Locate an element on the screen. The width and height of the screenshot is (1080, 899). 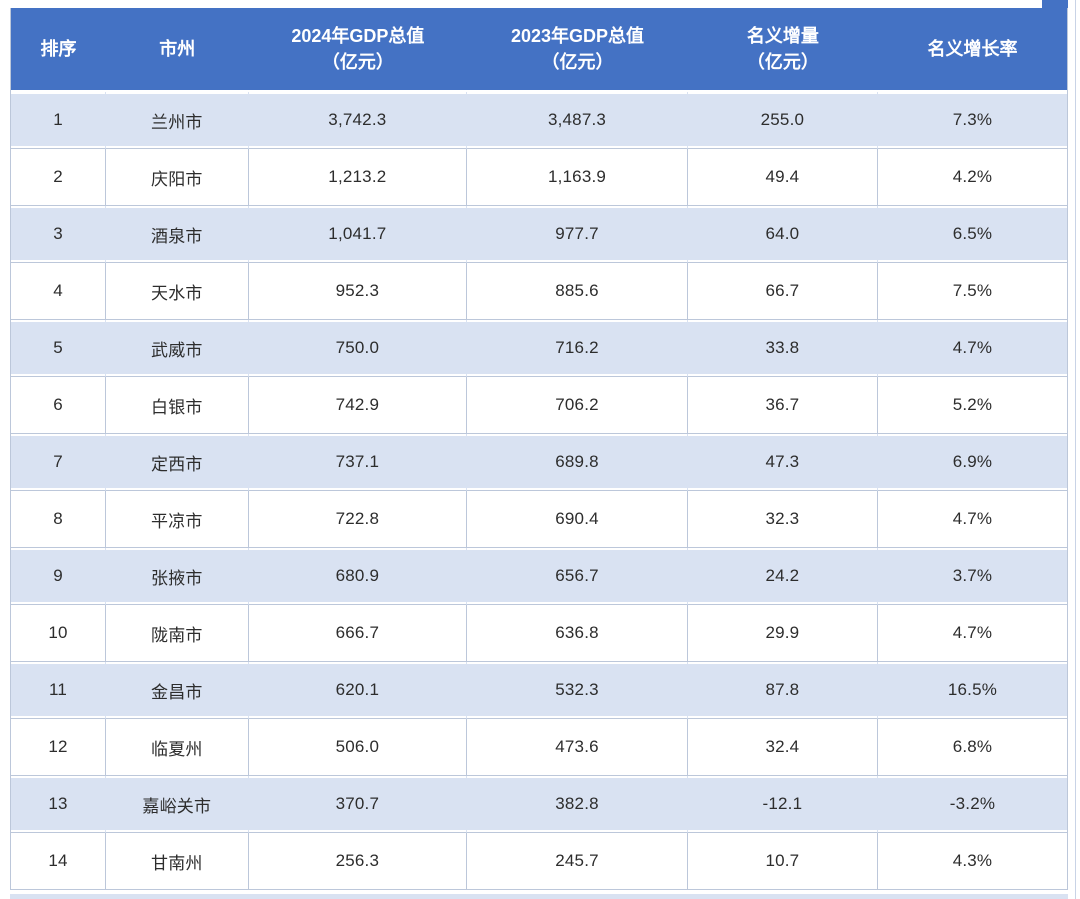
cell-gdp2024: 737.1 is located at coordinates (358, 462).